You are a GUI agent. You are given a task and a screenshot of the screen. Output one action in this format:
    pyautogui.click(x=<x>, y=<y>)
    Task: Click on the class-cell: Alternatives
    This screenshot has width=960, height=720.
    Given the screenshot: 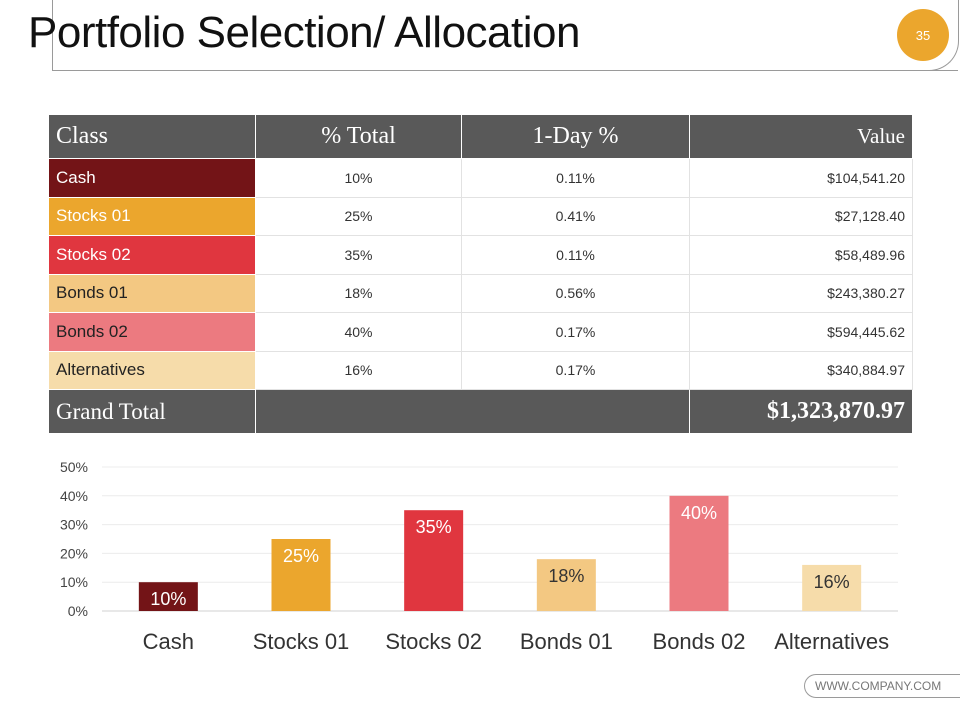 What is the action you would take?
    pyautogui.click(x=152, y=370)
    